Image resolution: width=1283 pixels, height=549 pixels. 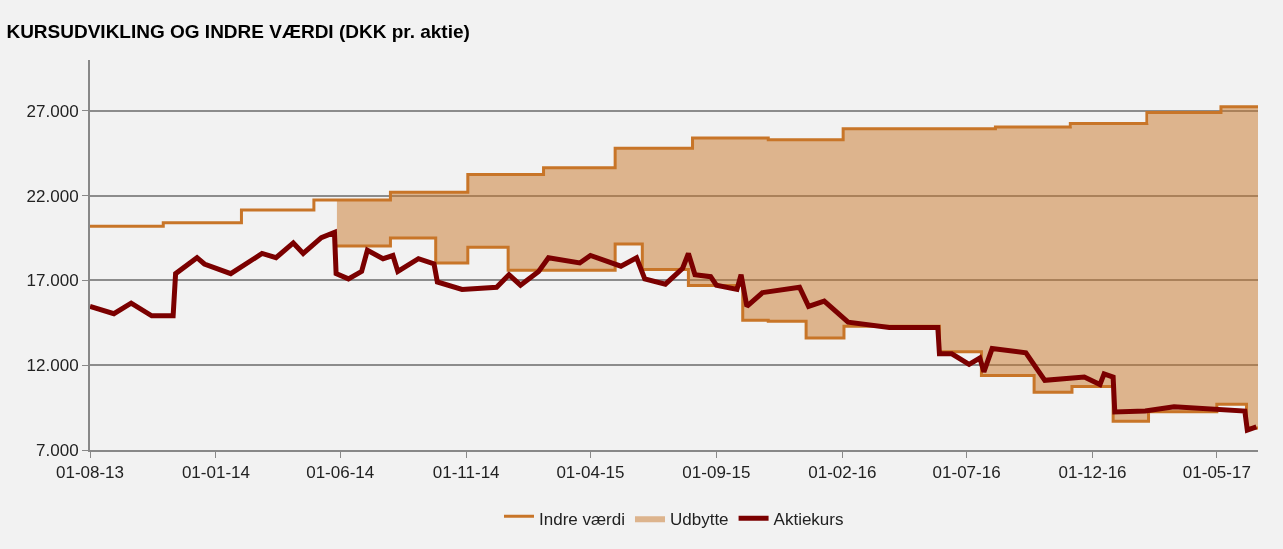 I want to click on y-tick-label: 12.000, so click(x=52, y=366).